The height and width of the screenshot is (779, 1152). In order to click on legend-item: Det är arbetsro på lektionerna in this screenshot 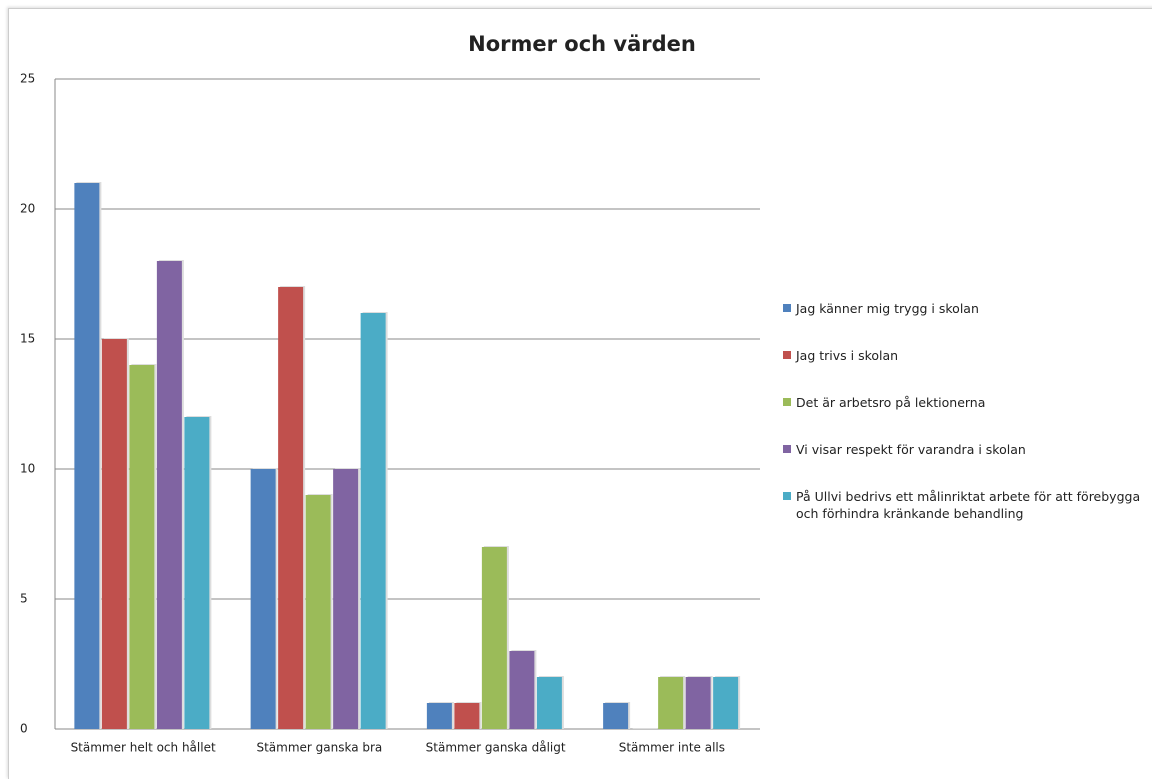, I will do `click(967, 402)`.